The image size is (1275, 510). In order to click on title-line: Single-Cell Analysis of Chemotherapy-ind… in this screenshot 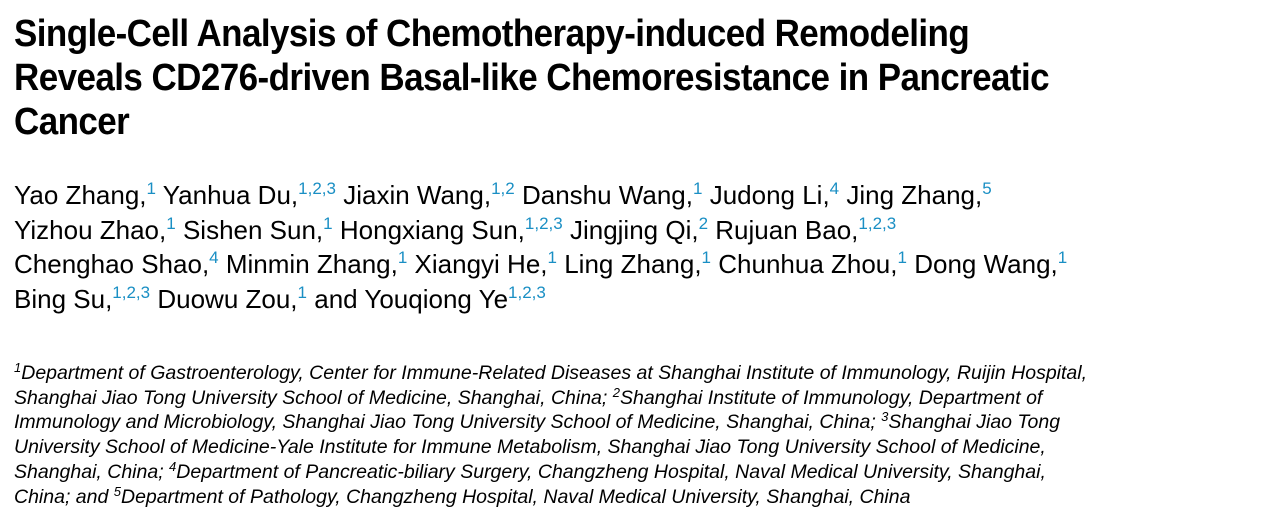, I will do `click(492, 34)`.